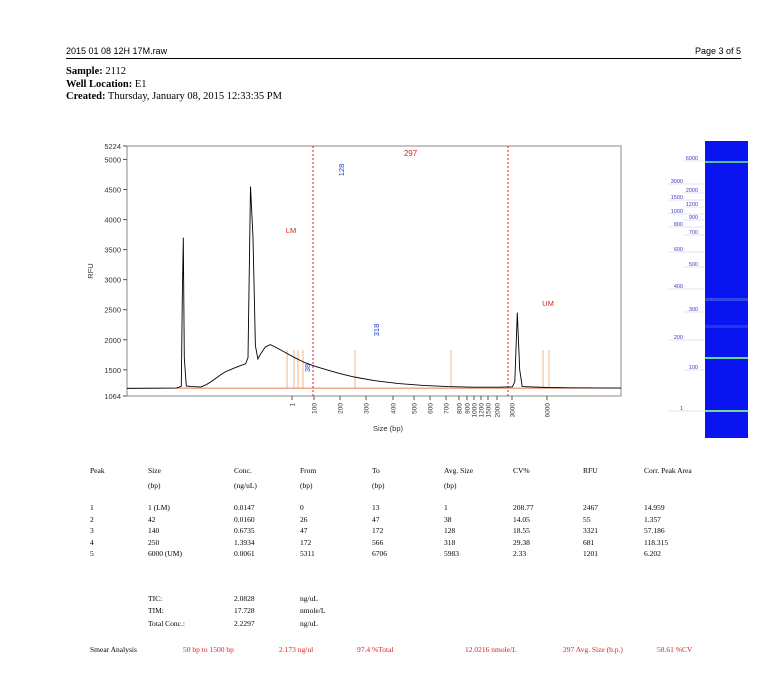 This screenshot has height=692, width=775. What do you see at coordinates (498, 410) in the screenshot?
I see `x-tick-label: 2000` at bounding box center [498, 410].